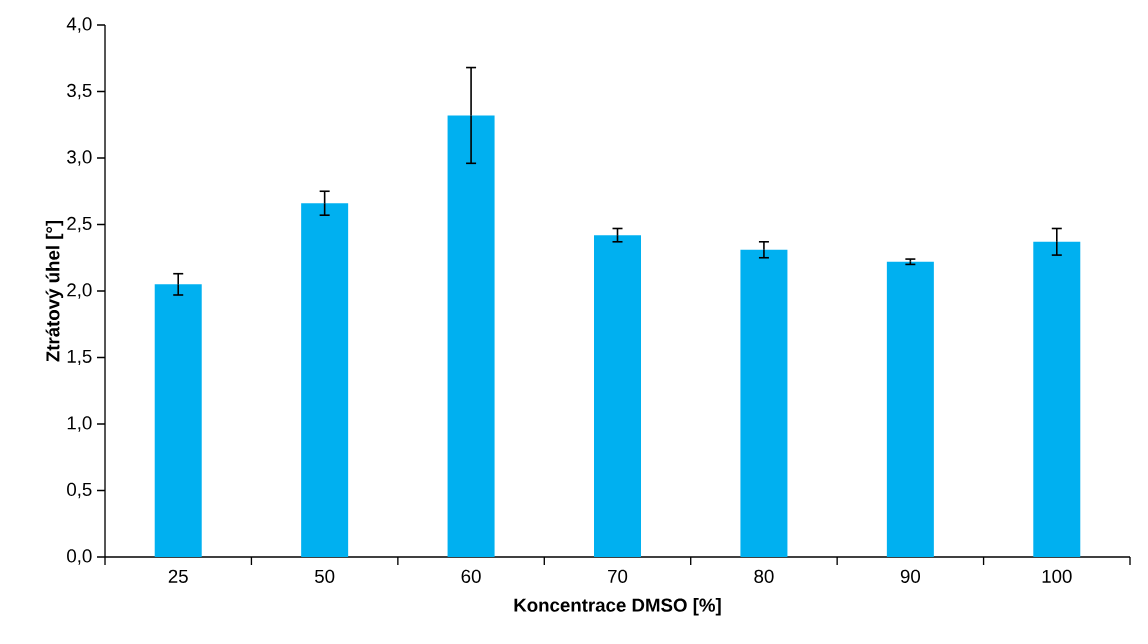  What do you see at coordinates (178, 576) in the screenshot?
I see `x-tick-label: 25` at bounding box center [178, 576].